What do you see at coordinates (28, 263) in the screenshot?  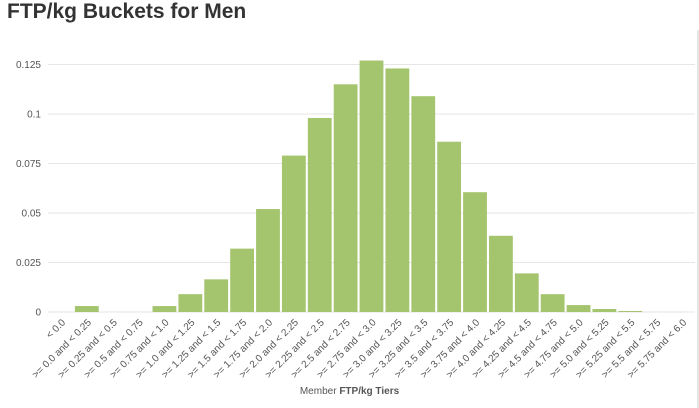 I see `y-tick-label: 0.025` at bounding box center [28, 263].